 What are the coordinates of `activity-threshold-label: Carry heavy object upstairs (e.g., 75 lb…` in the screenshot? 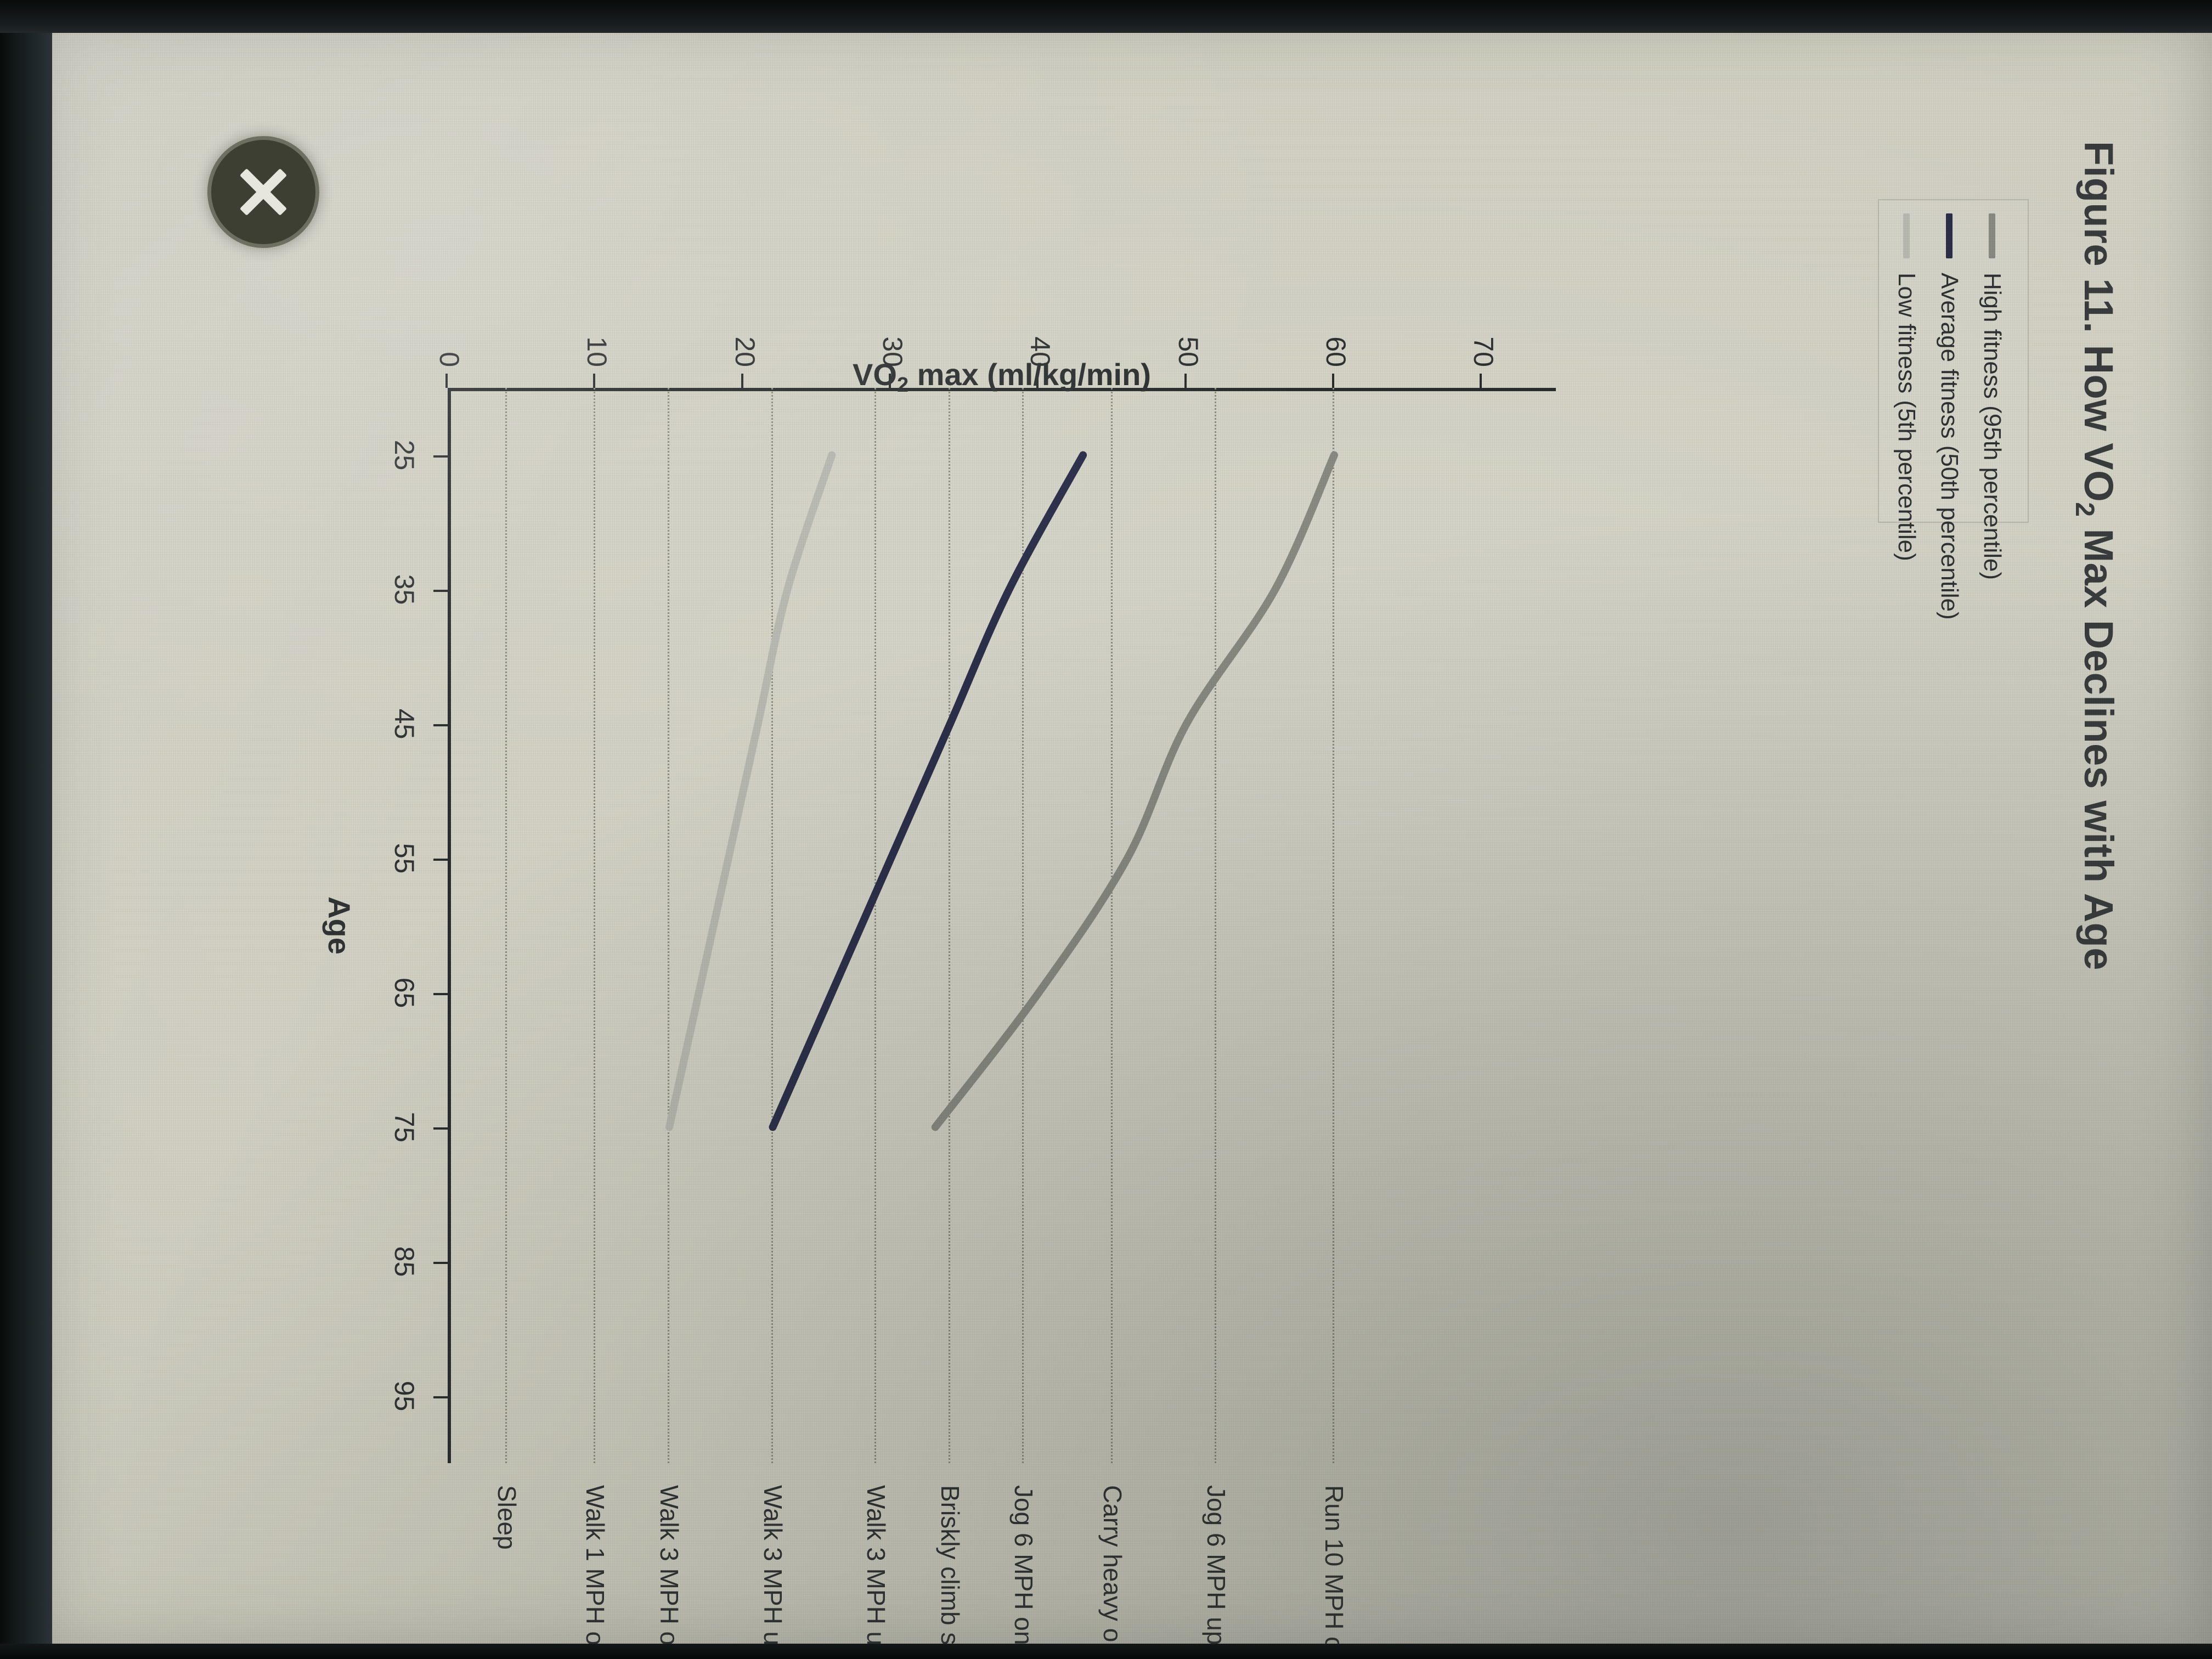 It's located at (1113, 1572).